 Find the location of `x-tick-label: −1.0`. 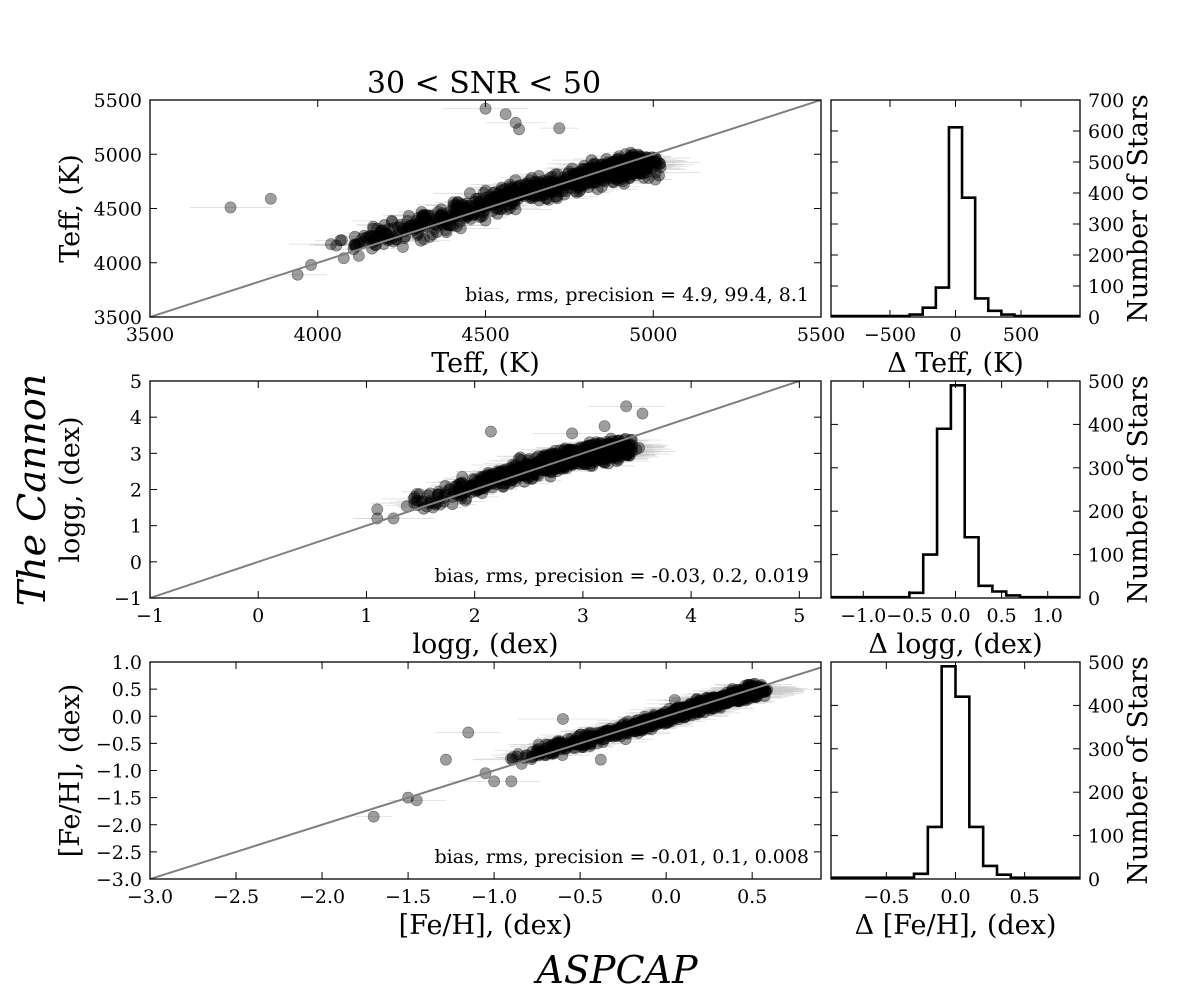

x-tick-label: −1.0 is located at coordinates (494, 897).